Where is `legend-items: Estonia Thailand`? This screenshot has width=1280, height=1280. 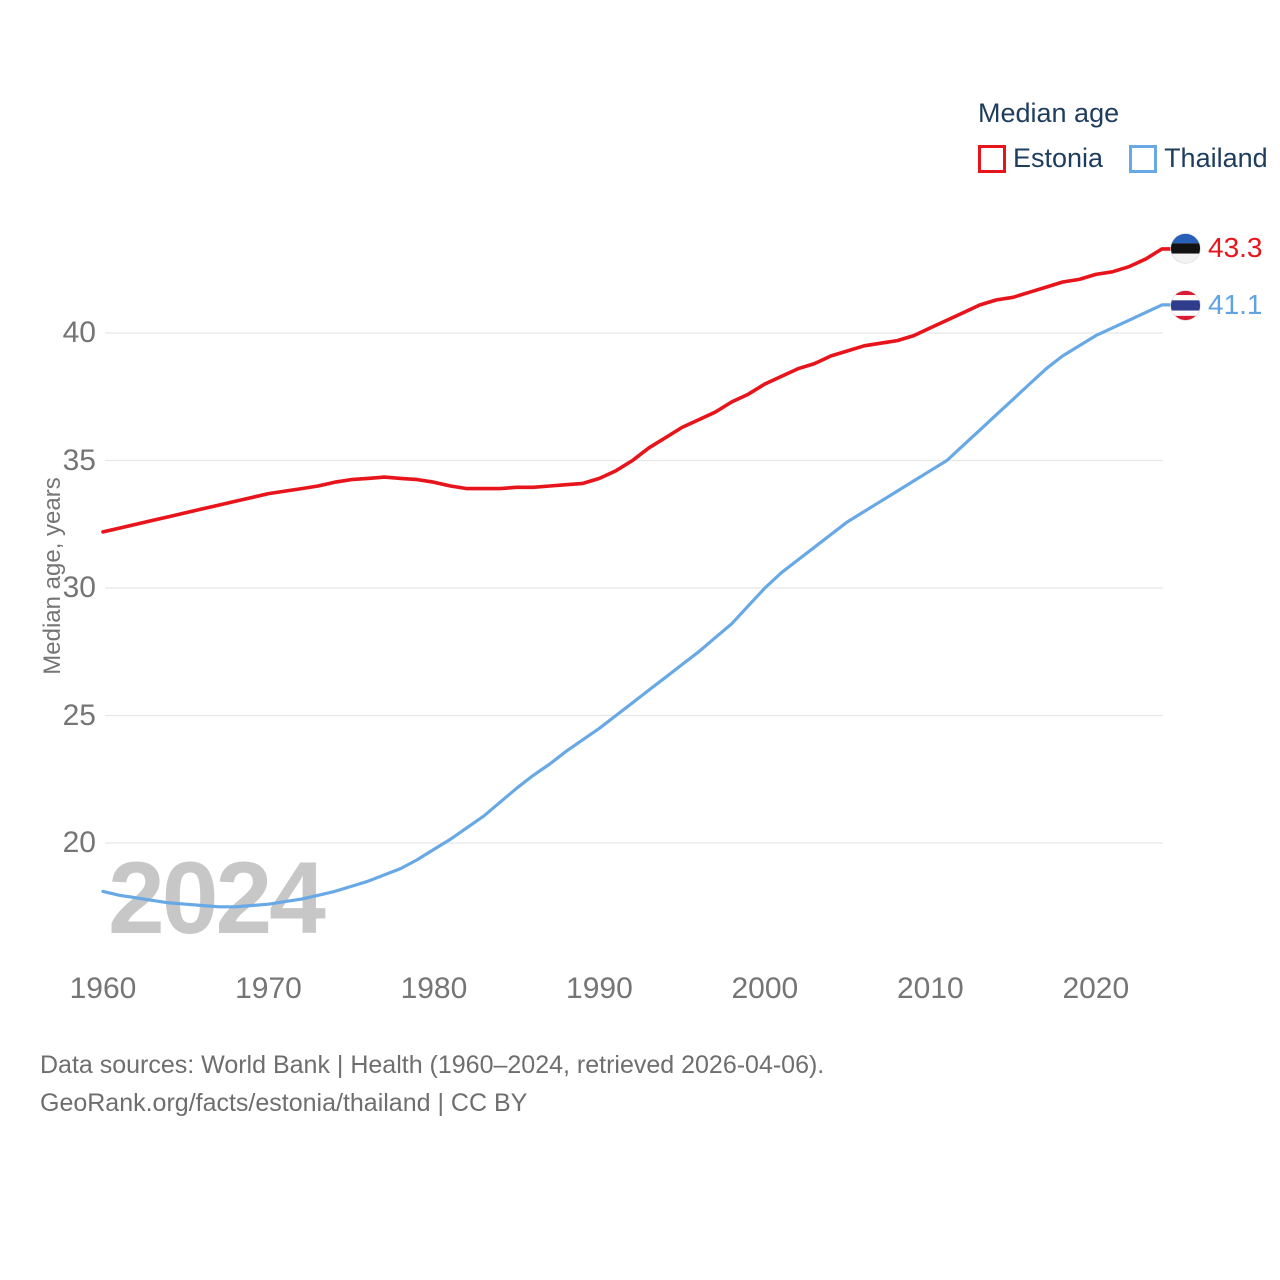
legend-items: Estonia Thailand is located at coordinates (1123, 158).